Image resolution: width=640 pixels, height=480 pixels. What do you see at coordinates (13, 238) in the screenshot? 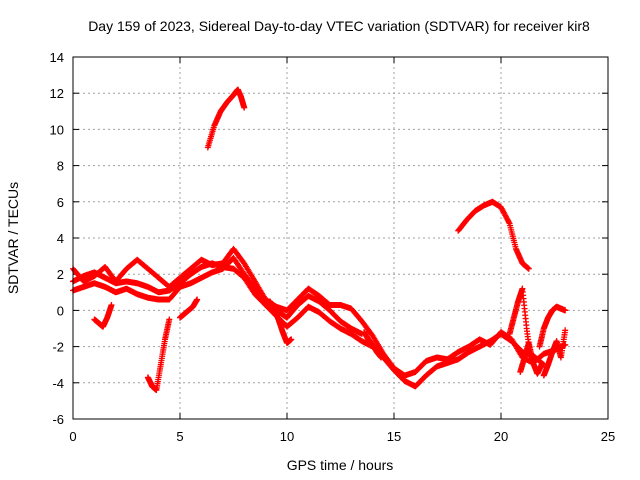
I see `y-axis-label: SDTVAR / TECUs` at bounding box center [13, 238].